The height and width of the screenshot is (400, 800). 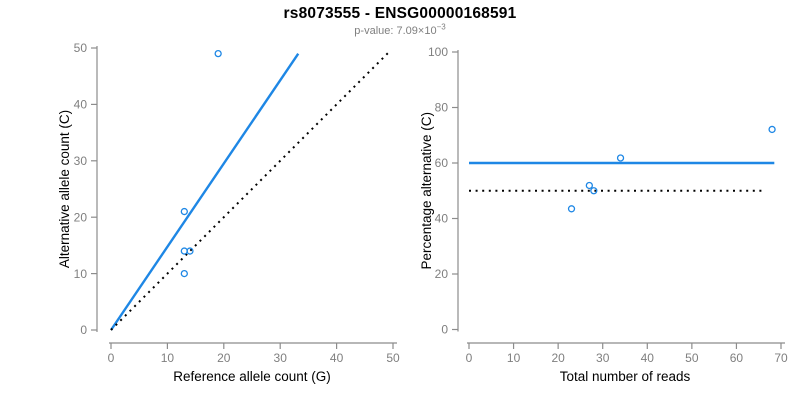 I want to click on right-plot-x-tick-label: 60, so click(x=737, y=358).